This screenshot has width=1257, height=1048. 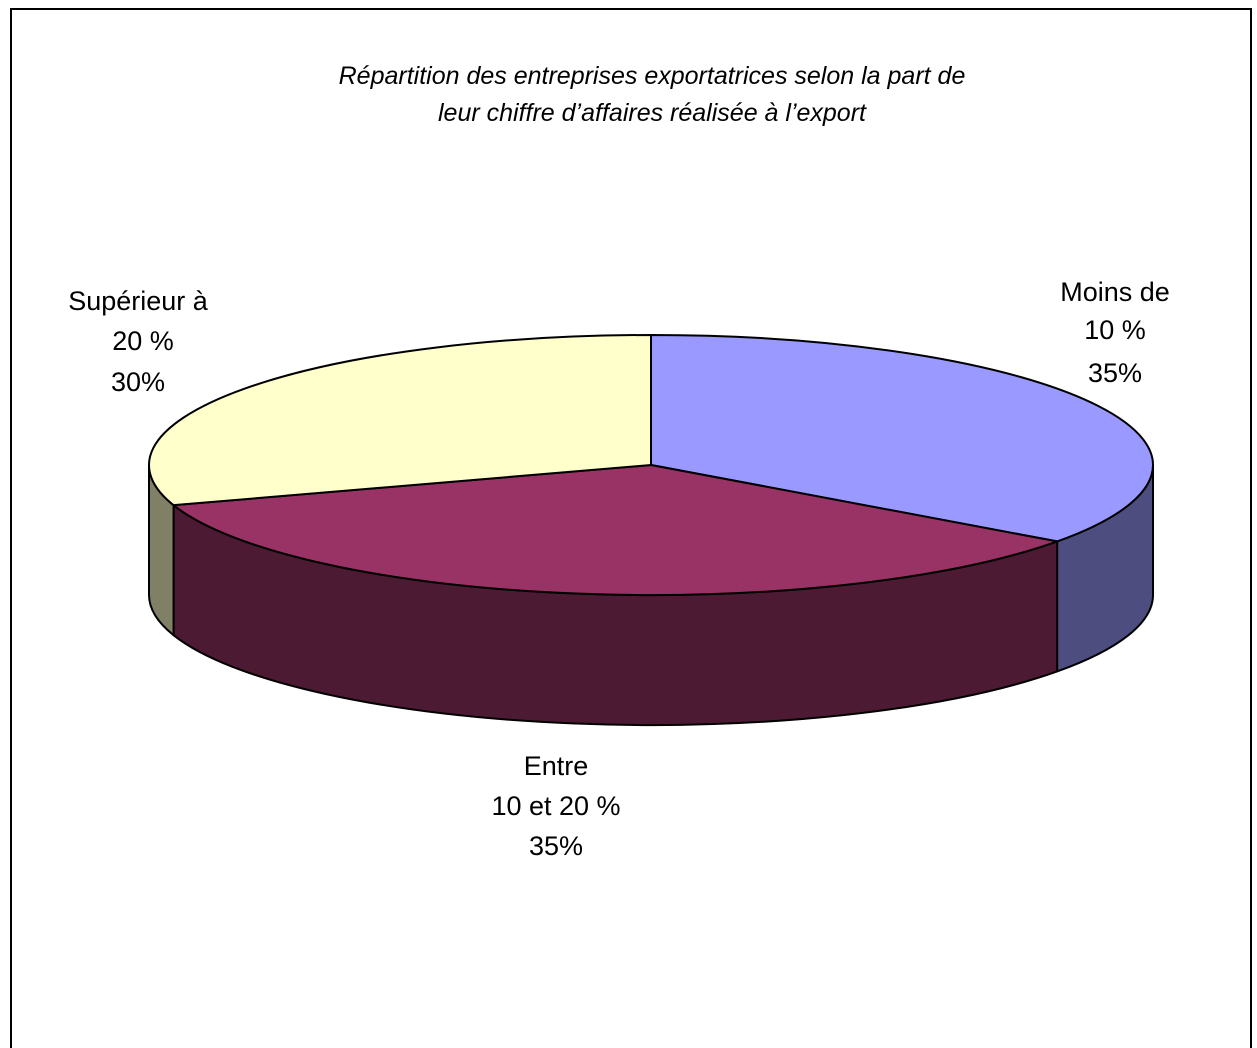 What do you see at coordinates (138, 382) in the screenshot?
I see `slice-value-superieur-a-20: 30%` at bounding box center [138, 382].